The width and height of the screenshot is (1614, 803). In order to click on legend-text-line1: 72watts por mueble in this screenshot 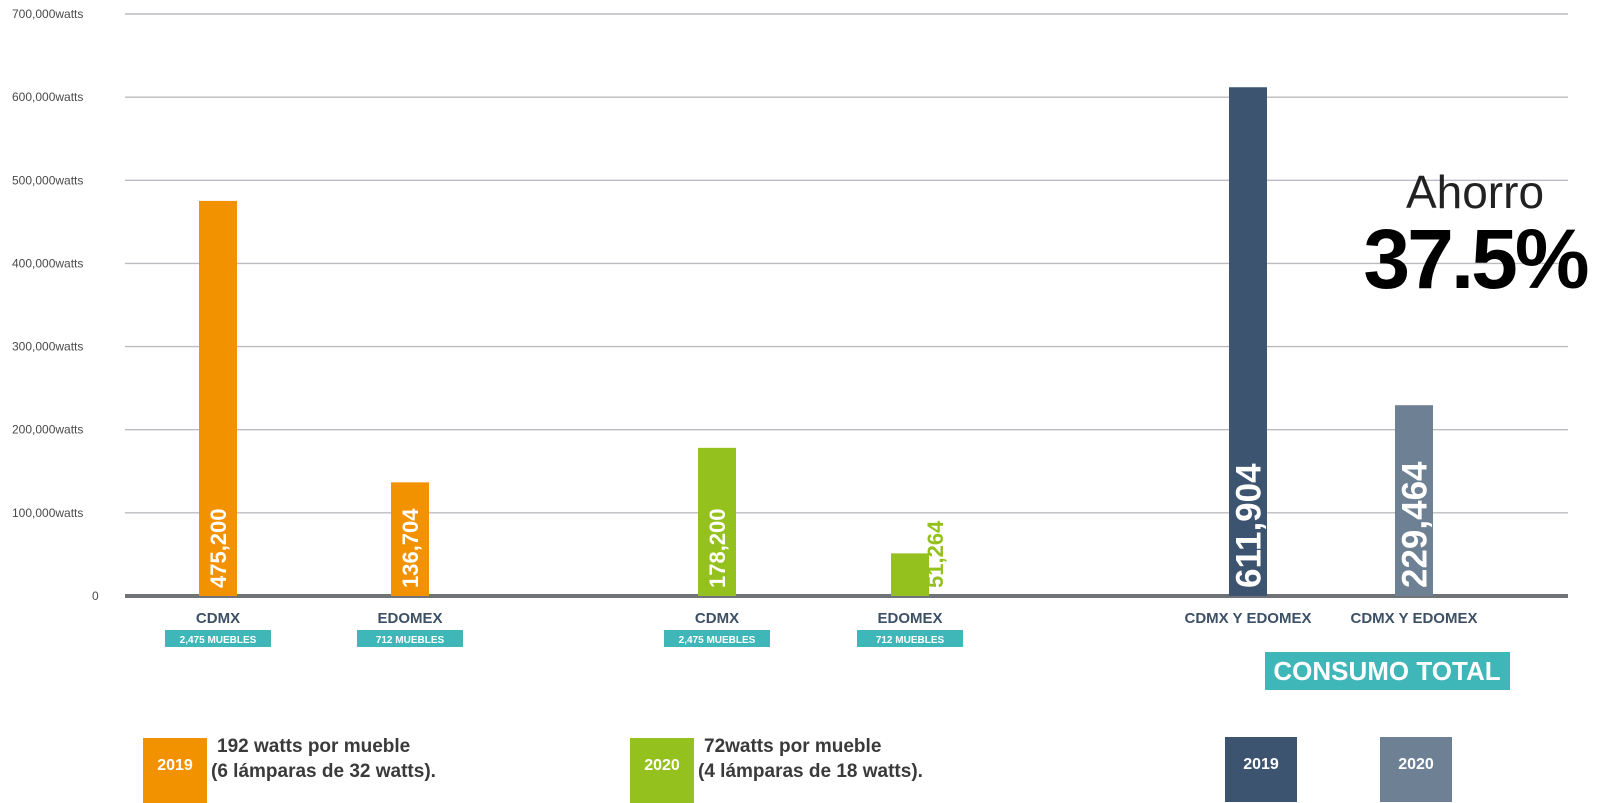, I will do `click(792, 746)`.